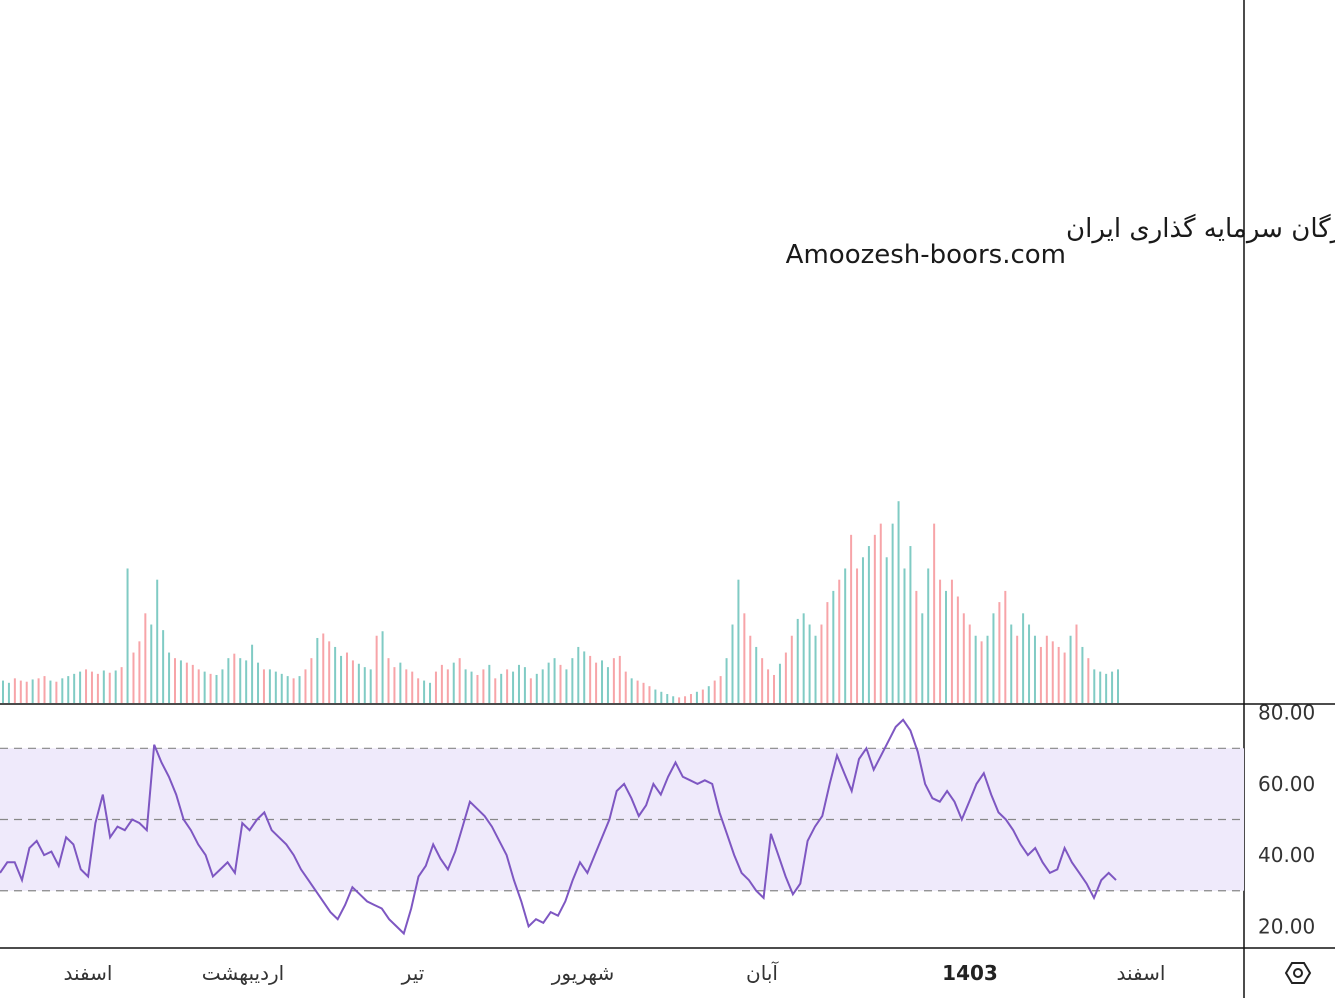 This screenshot has width=1335, height=1002. What do you see at coordinates (926, 255) in the screenshot?
I see `watermark-site: Amoozesh-boors.com` at bounding box center [926, 255].